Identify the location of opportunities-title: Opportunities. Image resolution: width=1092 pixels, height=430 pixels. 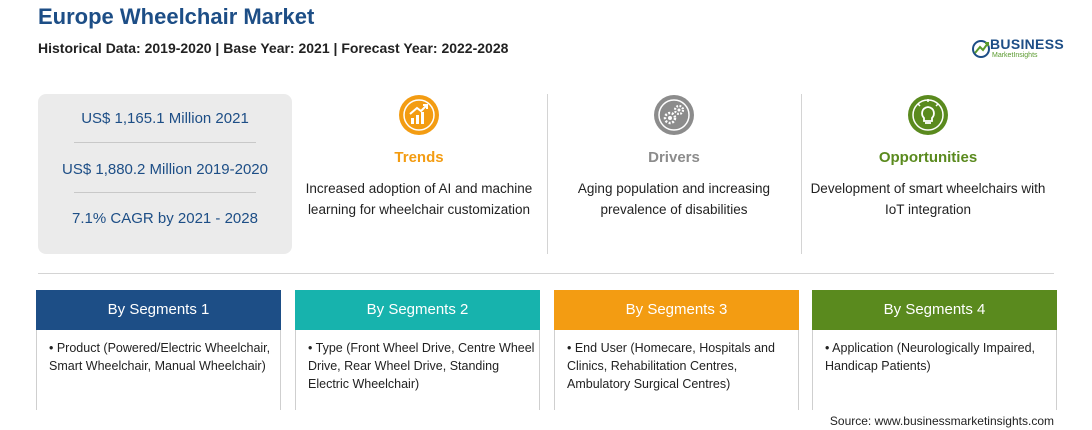
(928, 157).